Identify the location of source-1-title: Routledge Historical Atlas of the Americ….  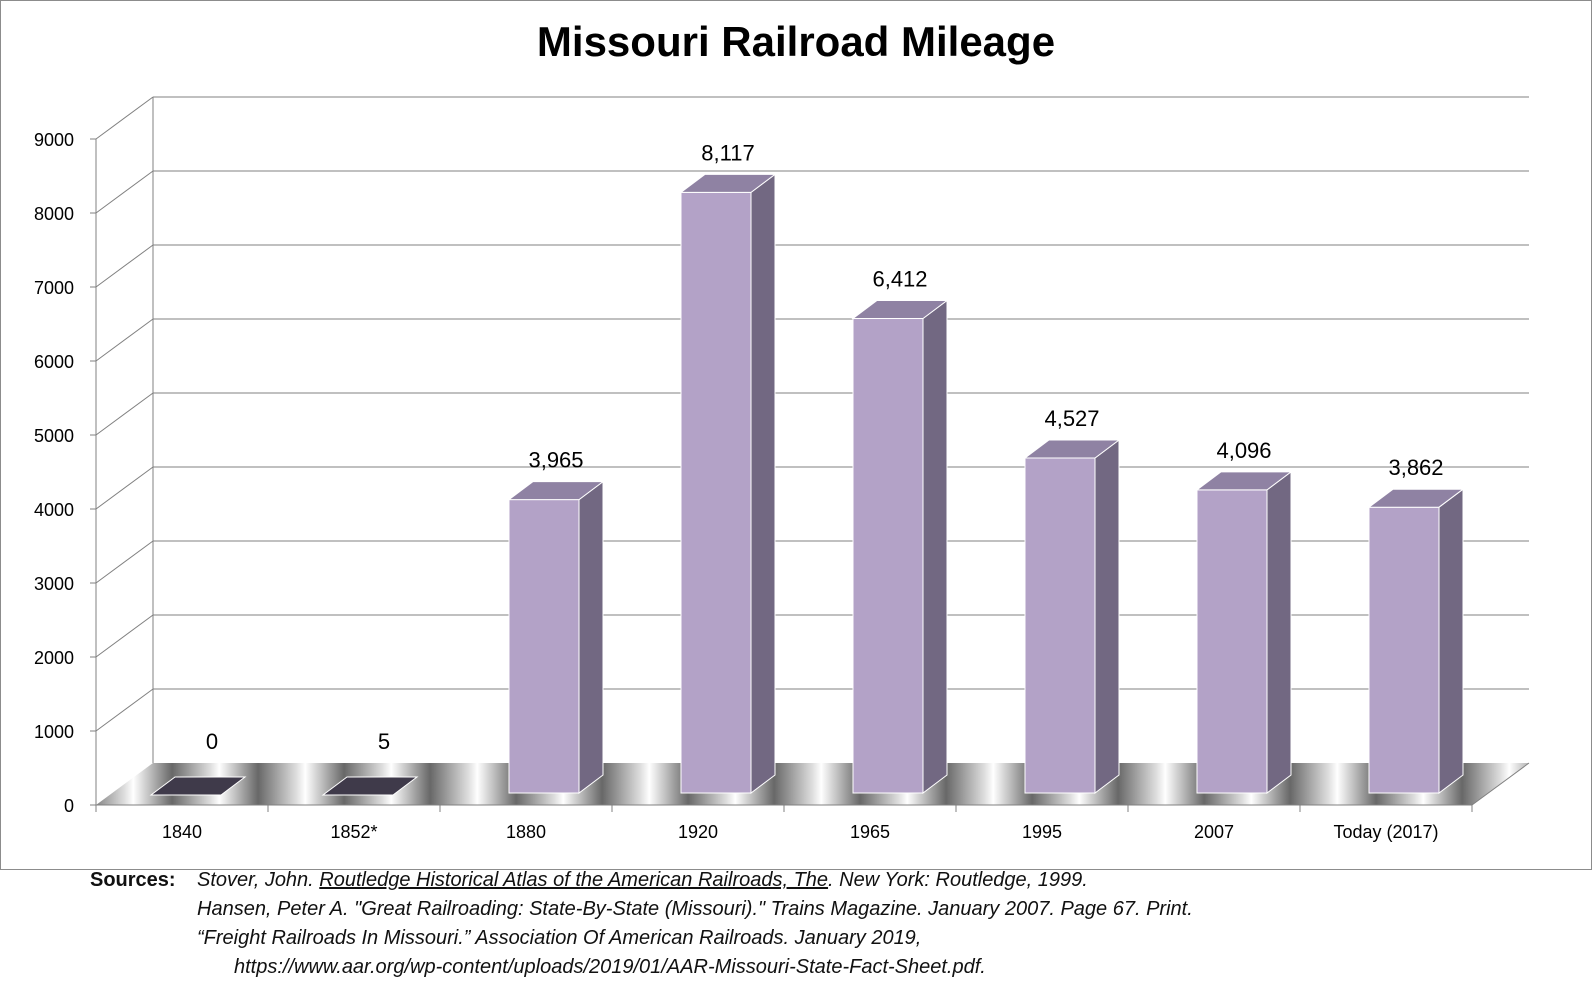
(574, 880).